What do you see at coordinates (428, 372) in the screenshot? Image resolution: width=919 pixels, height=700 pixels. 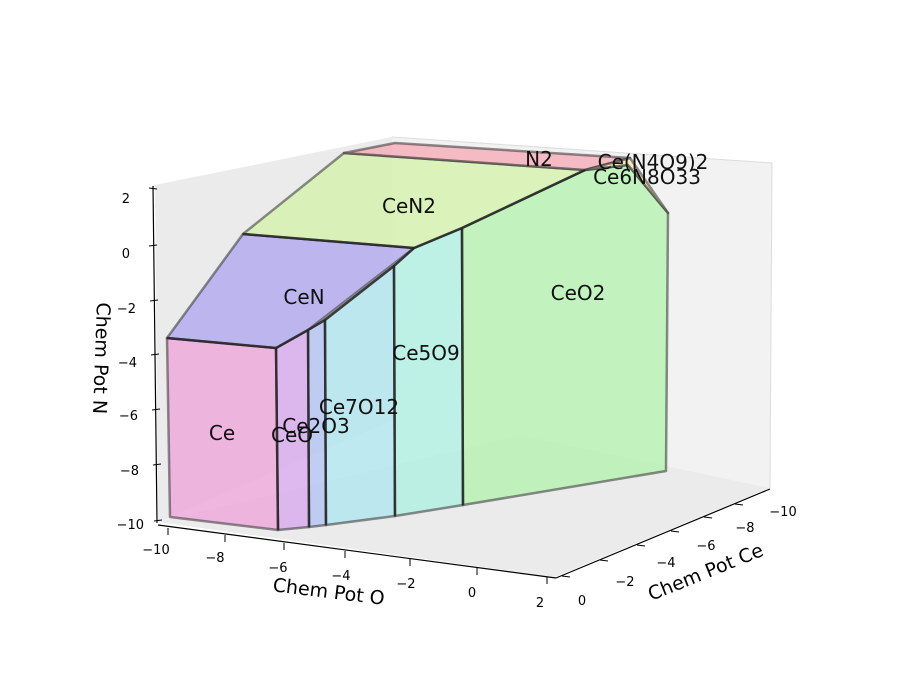 I see `region-ce5o9-face` at bounding box center [428, 372].